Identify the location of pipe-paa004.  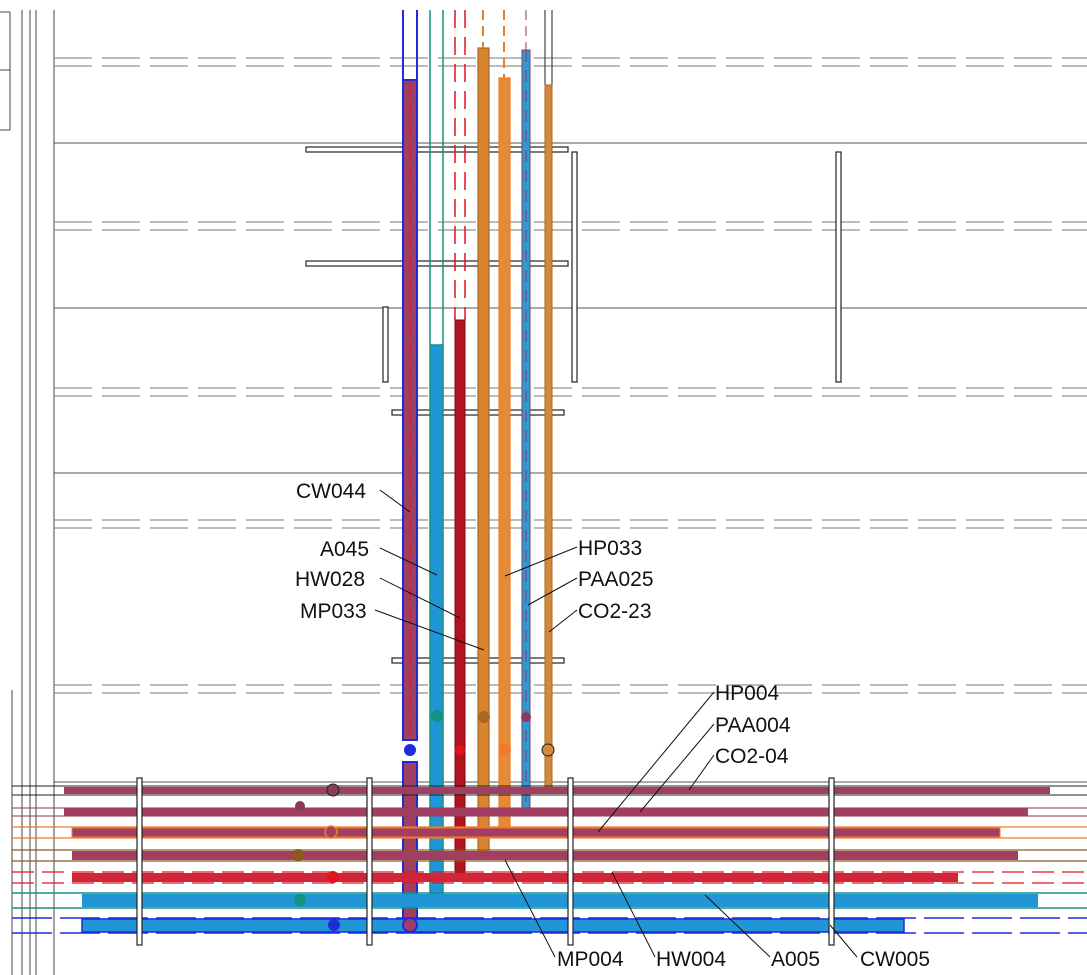
(549, 809).